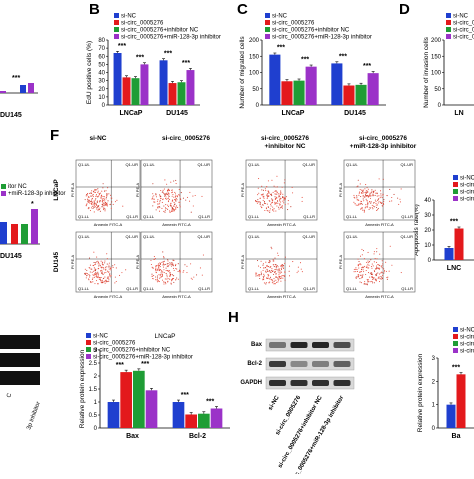 This screenshot has width=474, height=479. What do you see at coordinates (137, 262) in the screenshot?
I see `flow-y-axis-label: PI PE-A` at bounding box center [137, 262].